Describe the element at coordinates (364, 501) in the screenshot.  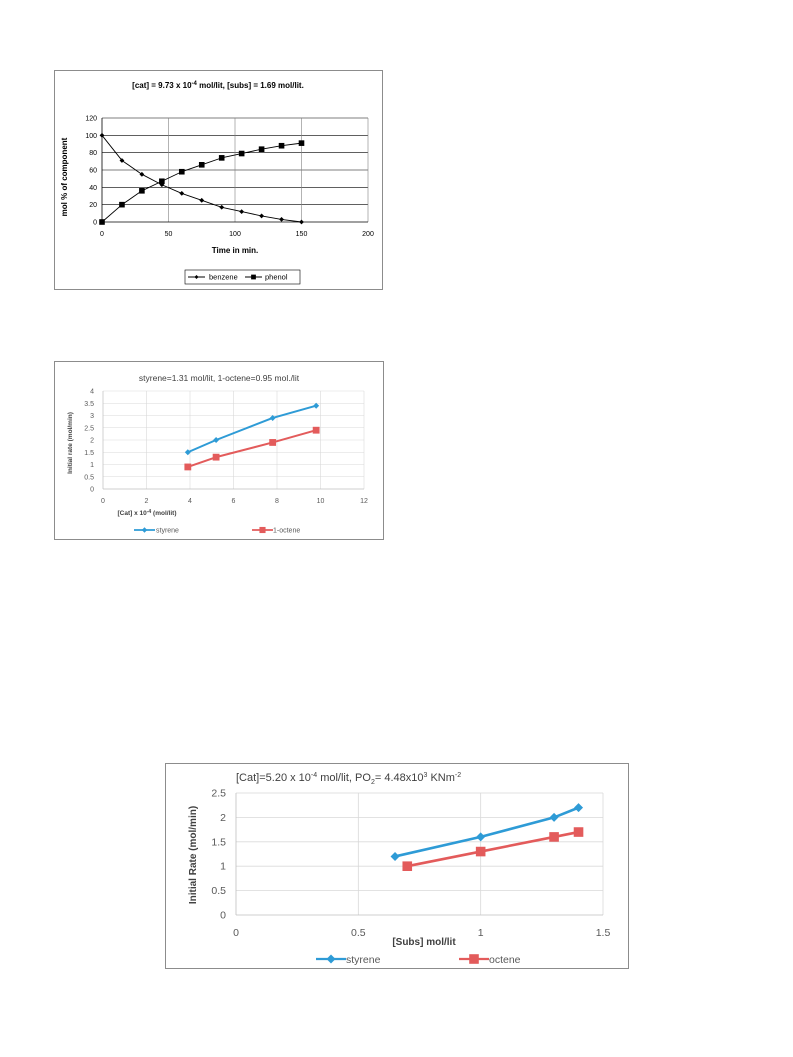
I see `x-tick-label: 12` at that location.